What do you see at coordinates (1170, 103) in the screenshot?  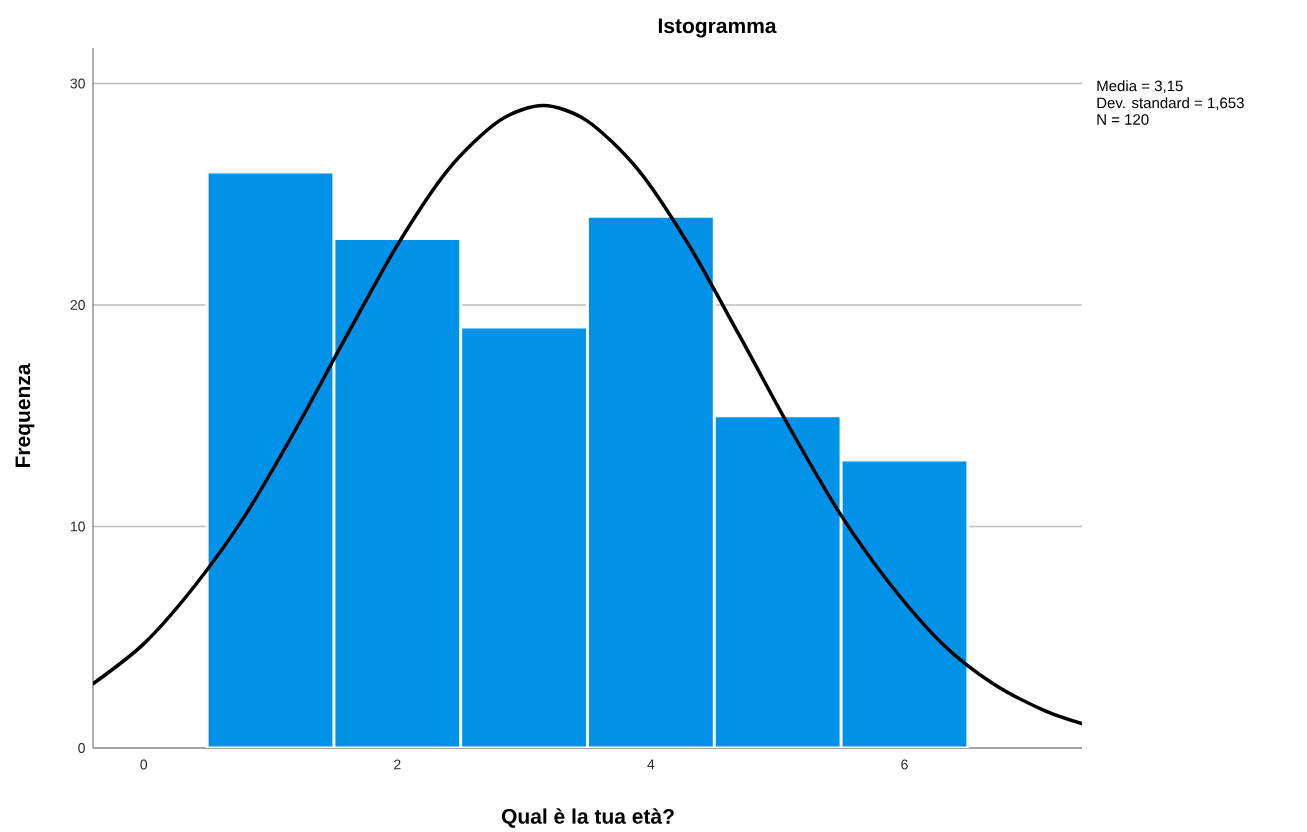 I see `text: Dev. standard = 1,653` at bounding box center [1170, 103].